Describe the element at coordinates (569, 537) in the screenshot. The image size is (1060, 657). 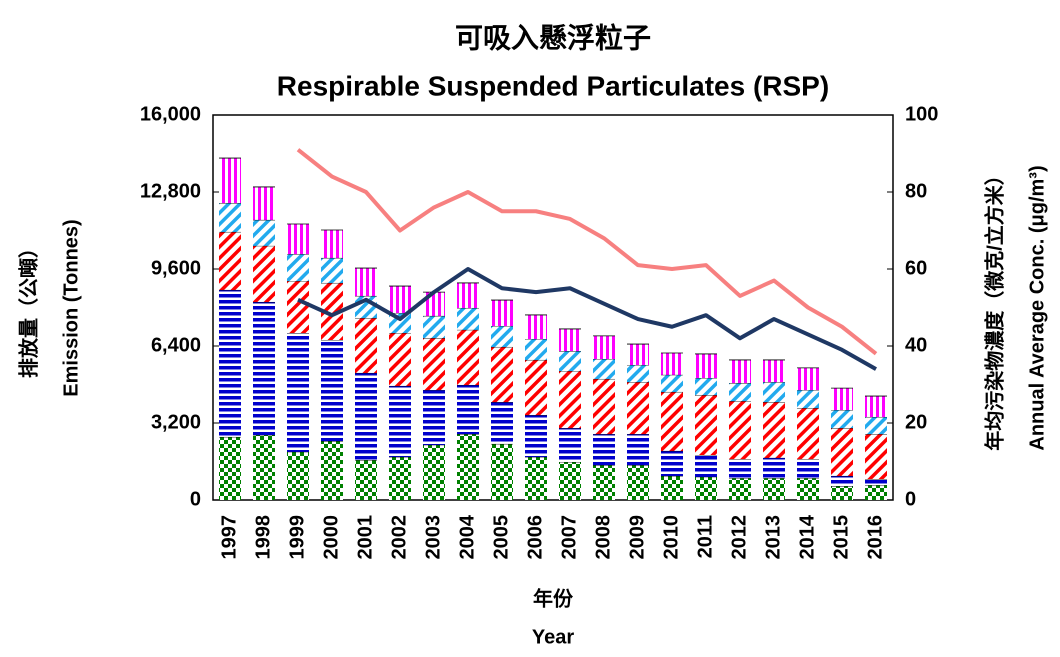
I see `x-tick-label: 2007` at that location.